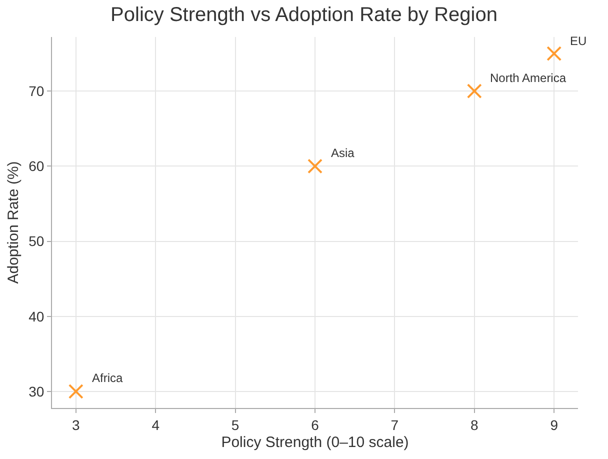 Image resolution: width=608 pixels, height=459 pixels. Describe the element at coordinates (36, 391) in the screenshot. I see `y-tick-label: 30` at that location.